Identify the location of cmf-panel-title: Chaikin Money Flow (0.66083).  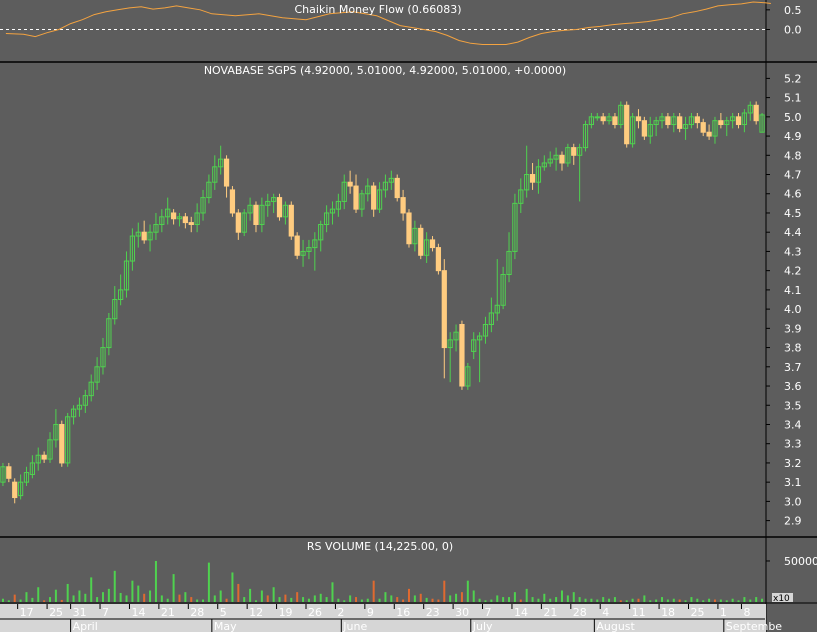
(378, 9).